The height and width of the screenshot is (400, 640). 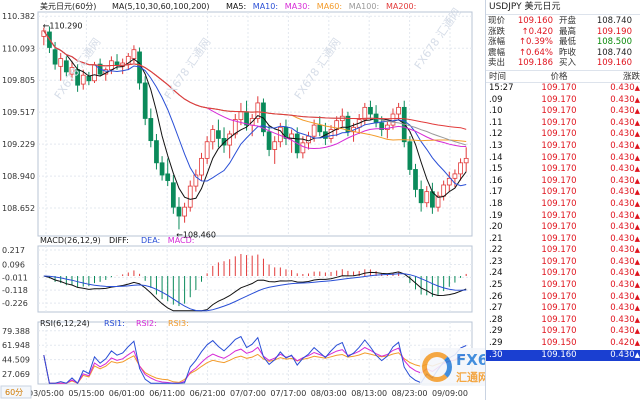 I want to click on legend-title: MA(5,10,30,60,100,200), so click(x=161, y=6).